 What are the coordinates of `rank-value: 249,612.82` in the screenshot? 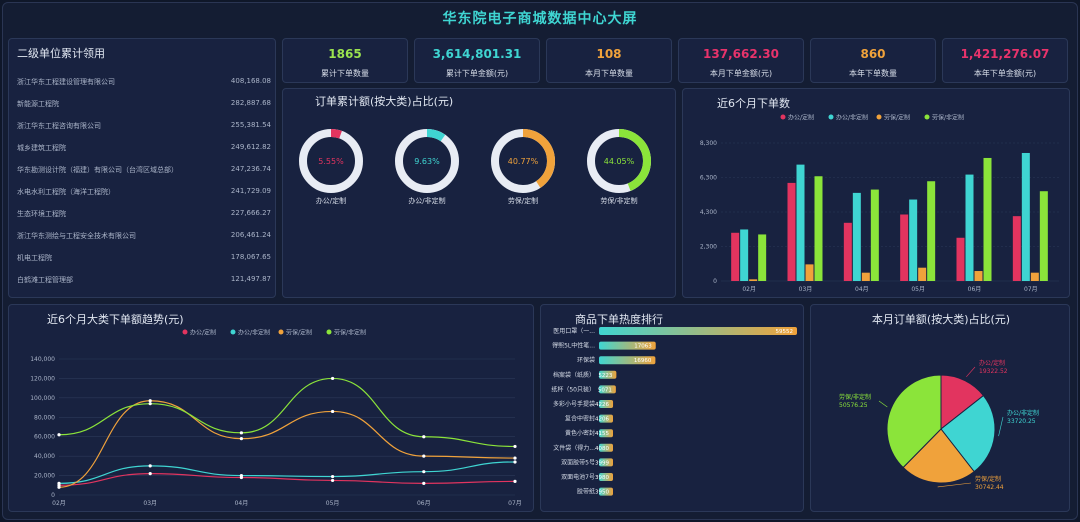 It's located at (250, 147).